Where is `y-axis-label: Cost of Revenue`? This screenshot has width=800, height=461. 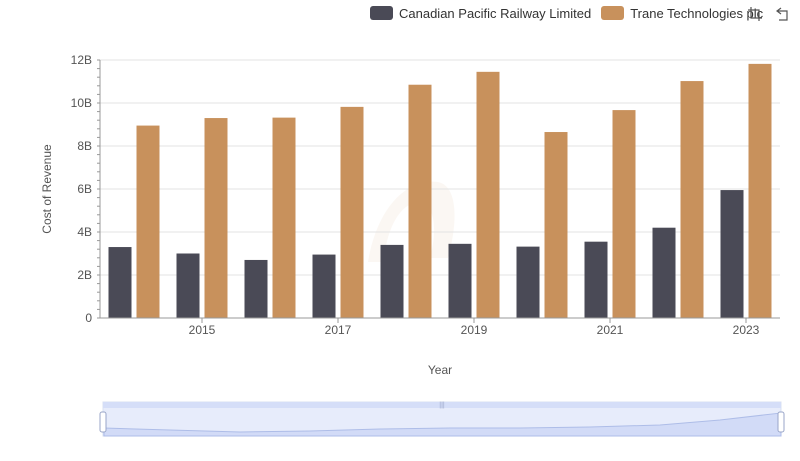
y-axis-label: Cost of Revenue is located at coordinates (47, 189).